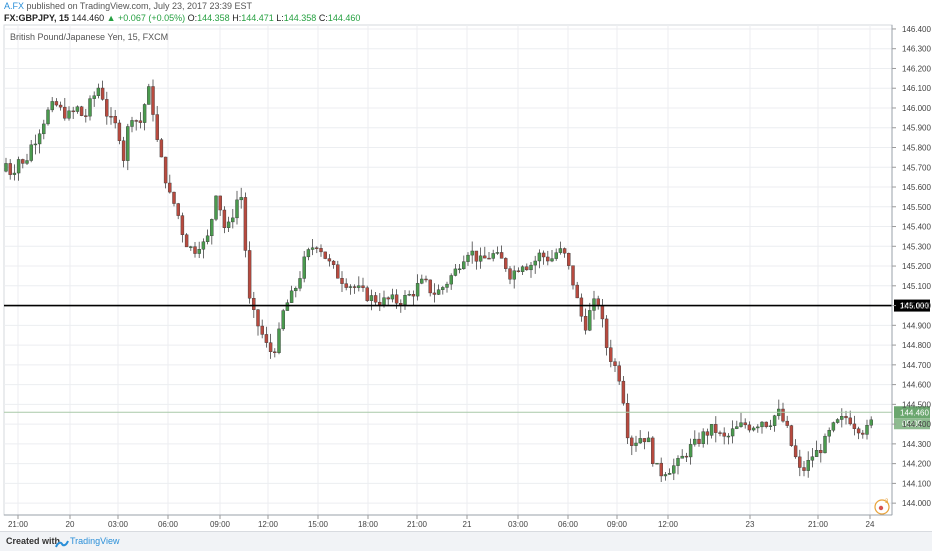  I want to click on created-with-label: Created with, so click(33, 541).